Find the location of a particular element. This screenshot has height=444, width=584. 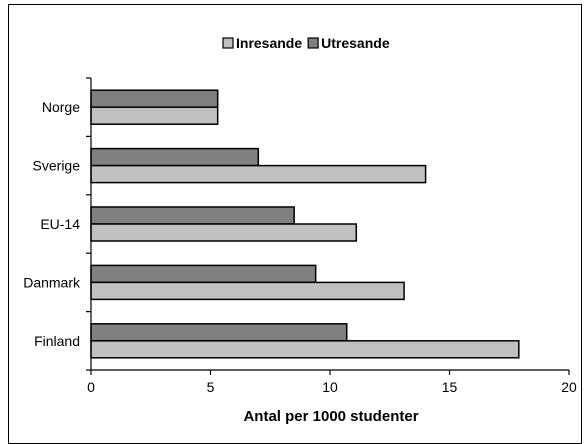

category-label: Finland is located at coordinates (57, 341).